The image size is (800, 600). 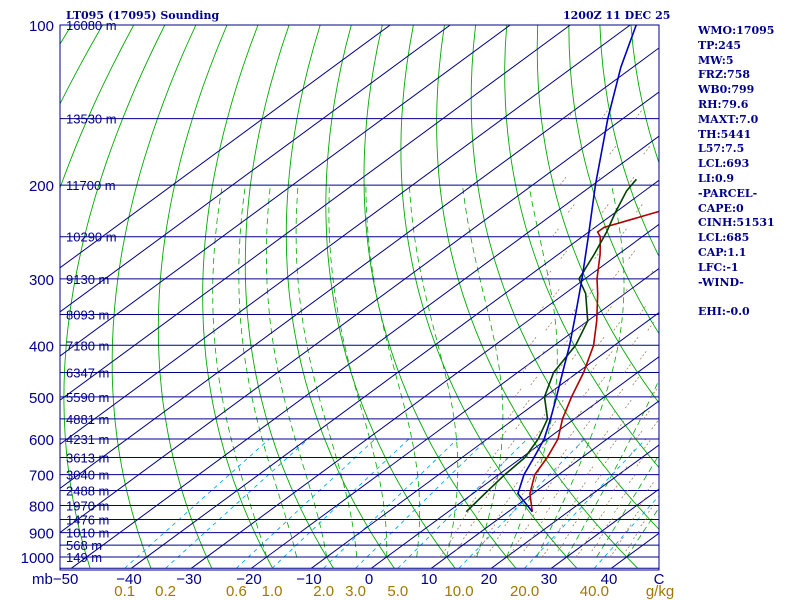 I want to click on pressure-label: 500, so click(x=41, y=398).